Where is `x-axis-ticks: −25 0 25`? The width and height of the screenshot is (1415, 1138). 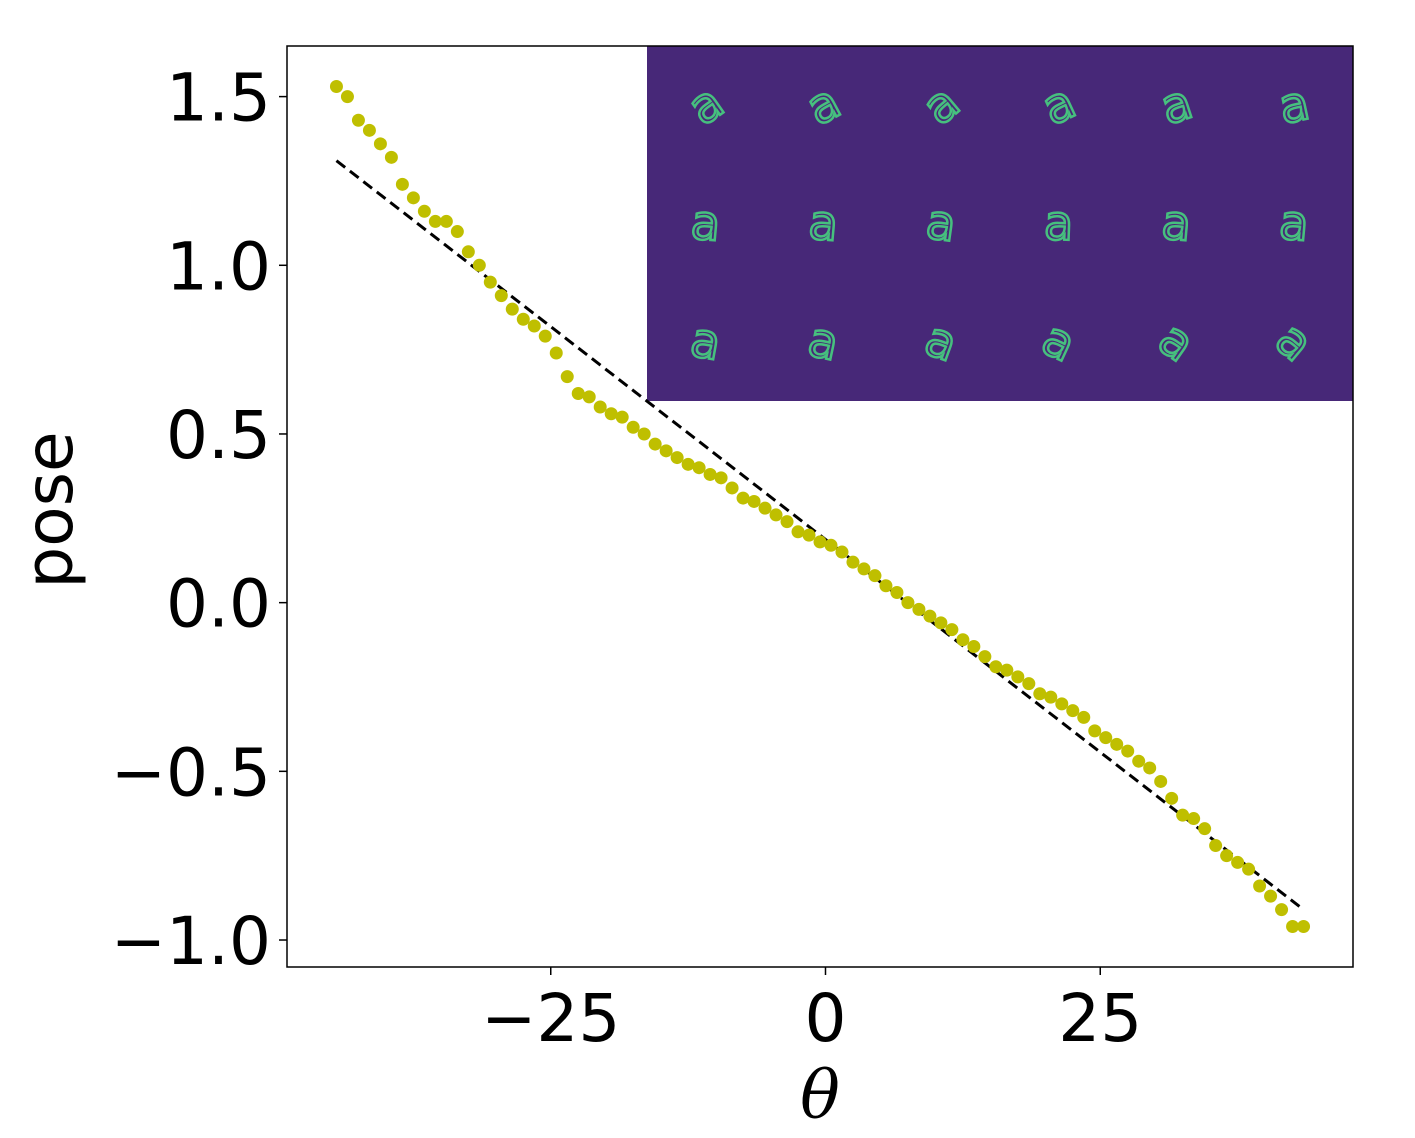 x-axis-ticks: −25 0 25 is located at coordinates (811, 1012).